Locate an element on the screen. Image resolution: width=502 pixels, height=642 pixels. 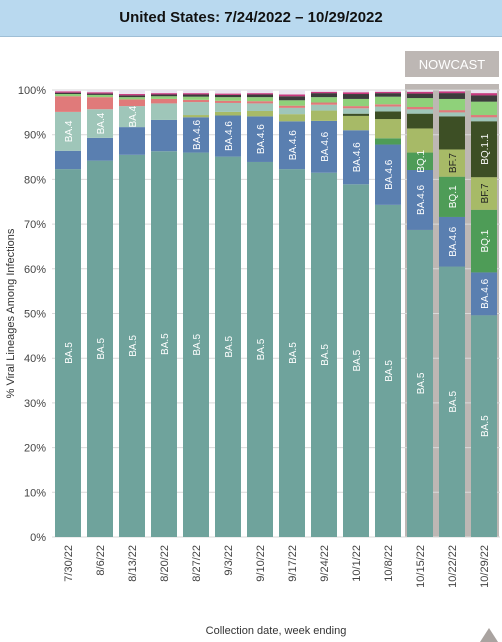
bar-label: BQ.1.1 is located at coordinates (485, 149).